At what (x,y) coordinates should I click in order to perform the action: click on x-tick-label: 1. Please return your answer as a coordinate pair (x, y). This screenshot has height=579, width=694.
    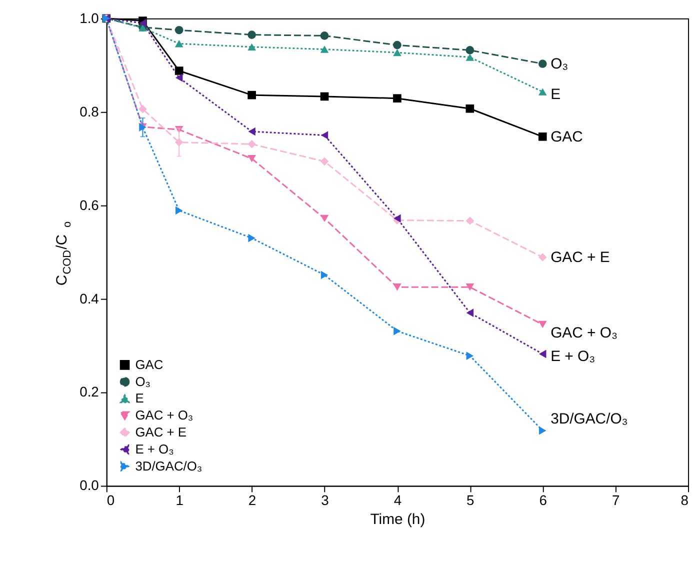
    Looking at the image, I should click on (180, 500).